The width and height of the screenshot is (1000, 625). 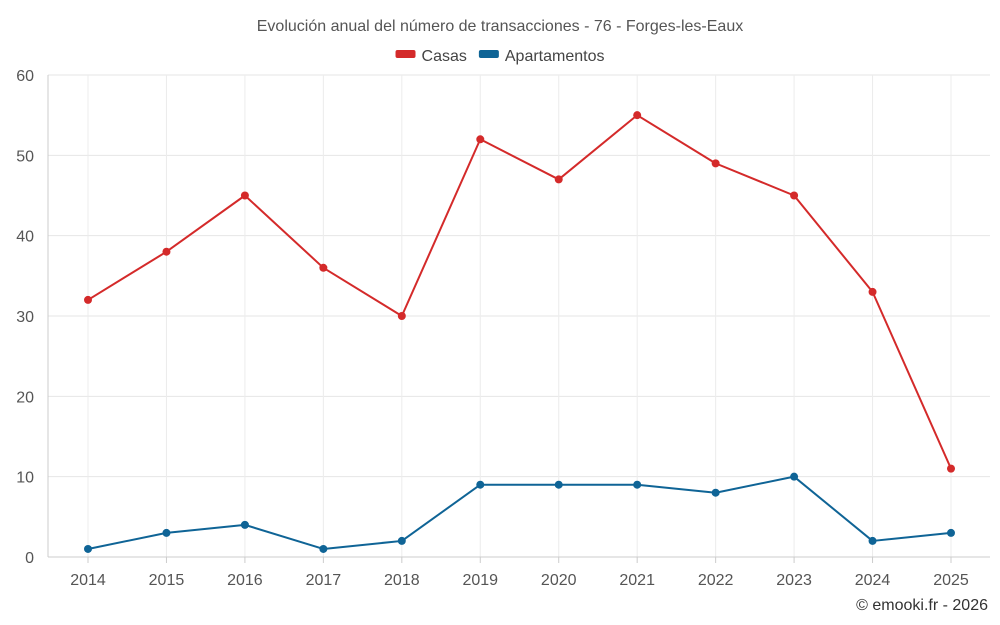 I want to click on y-tick-label: 30, so click(x=25, y=317).